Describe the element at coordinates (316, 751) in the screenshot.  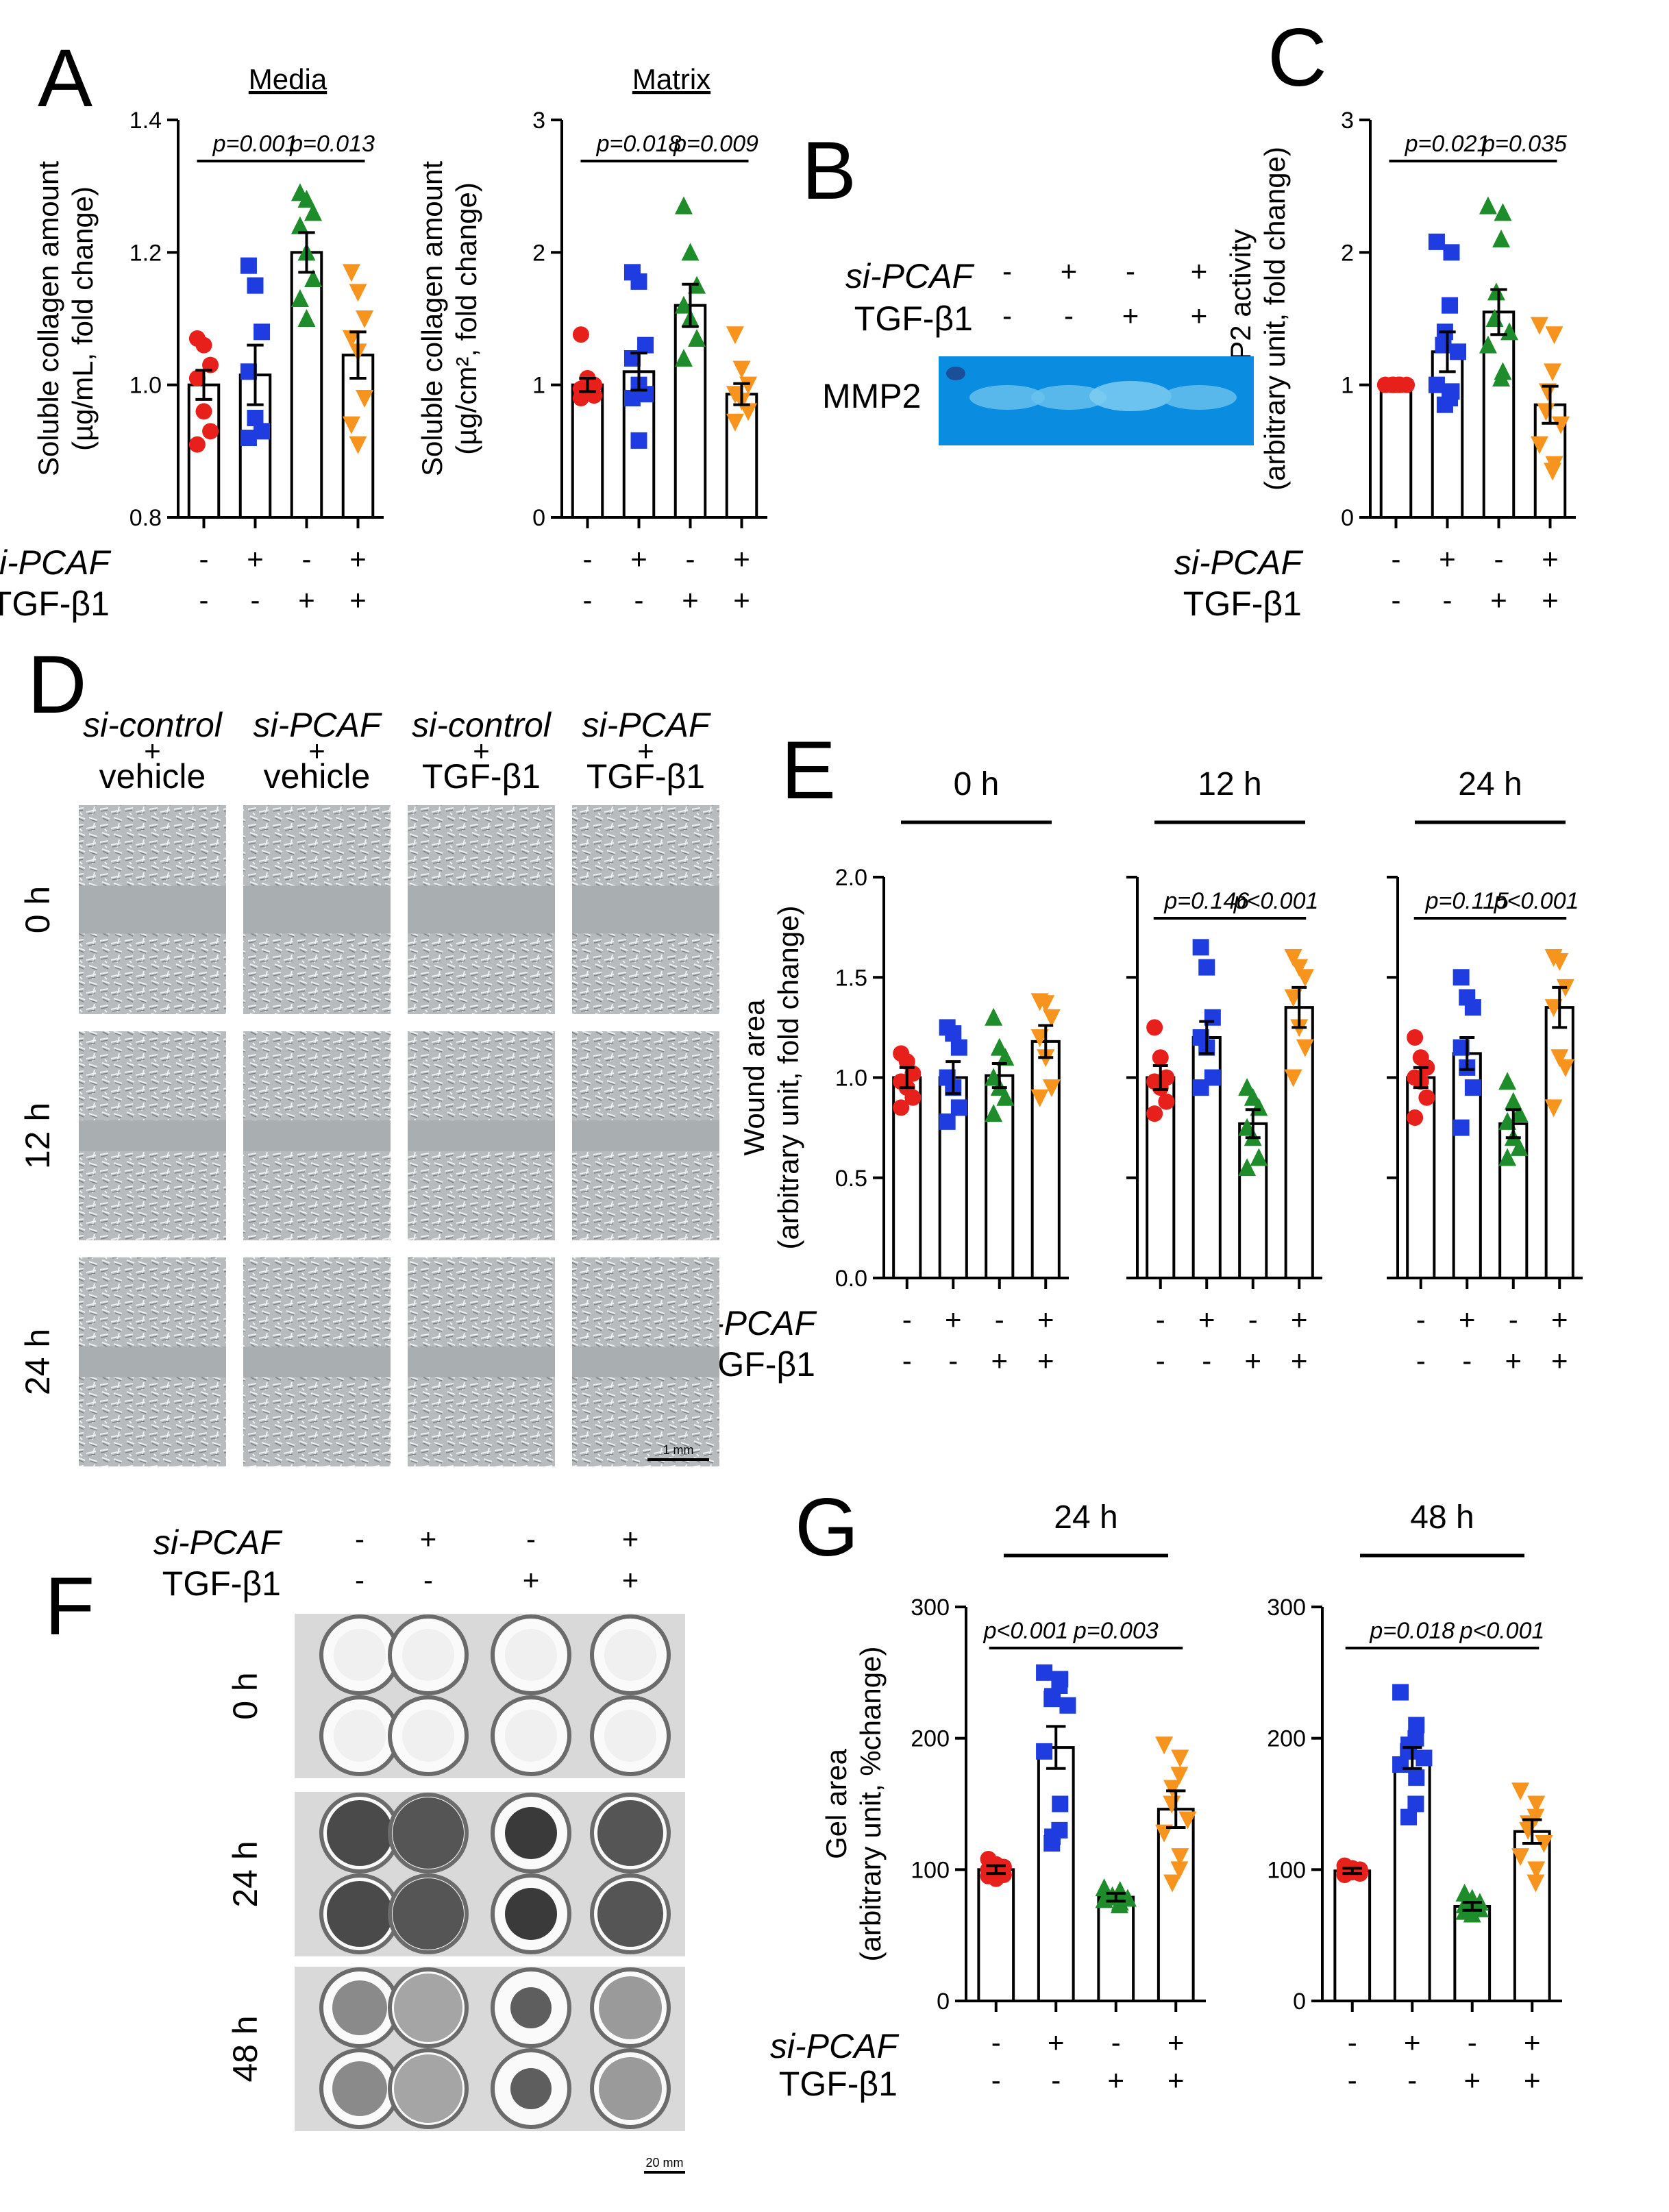
I see `column-label-plus: +` at that location.